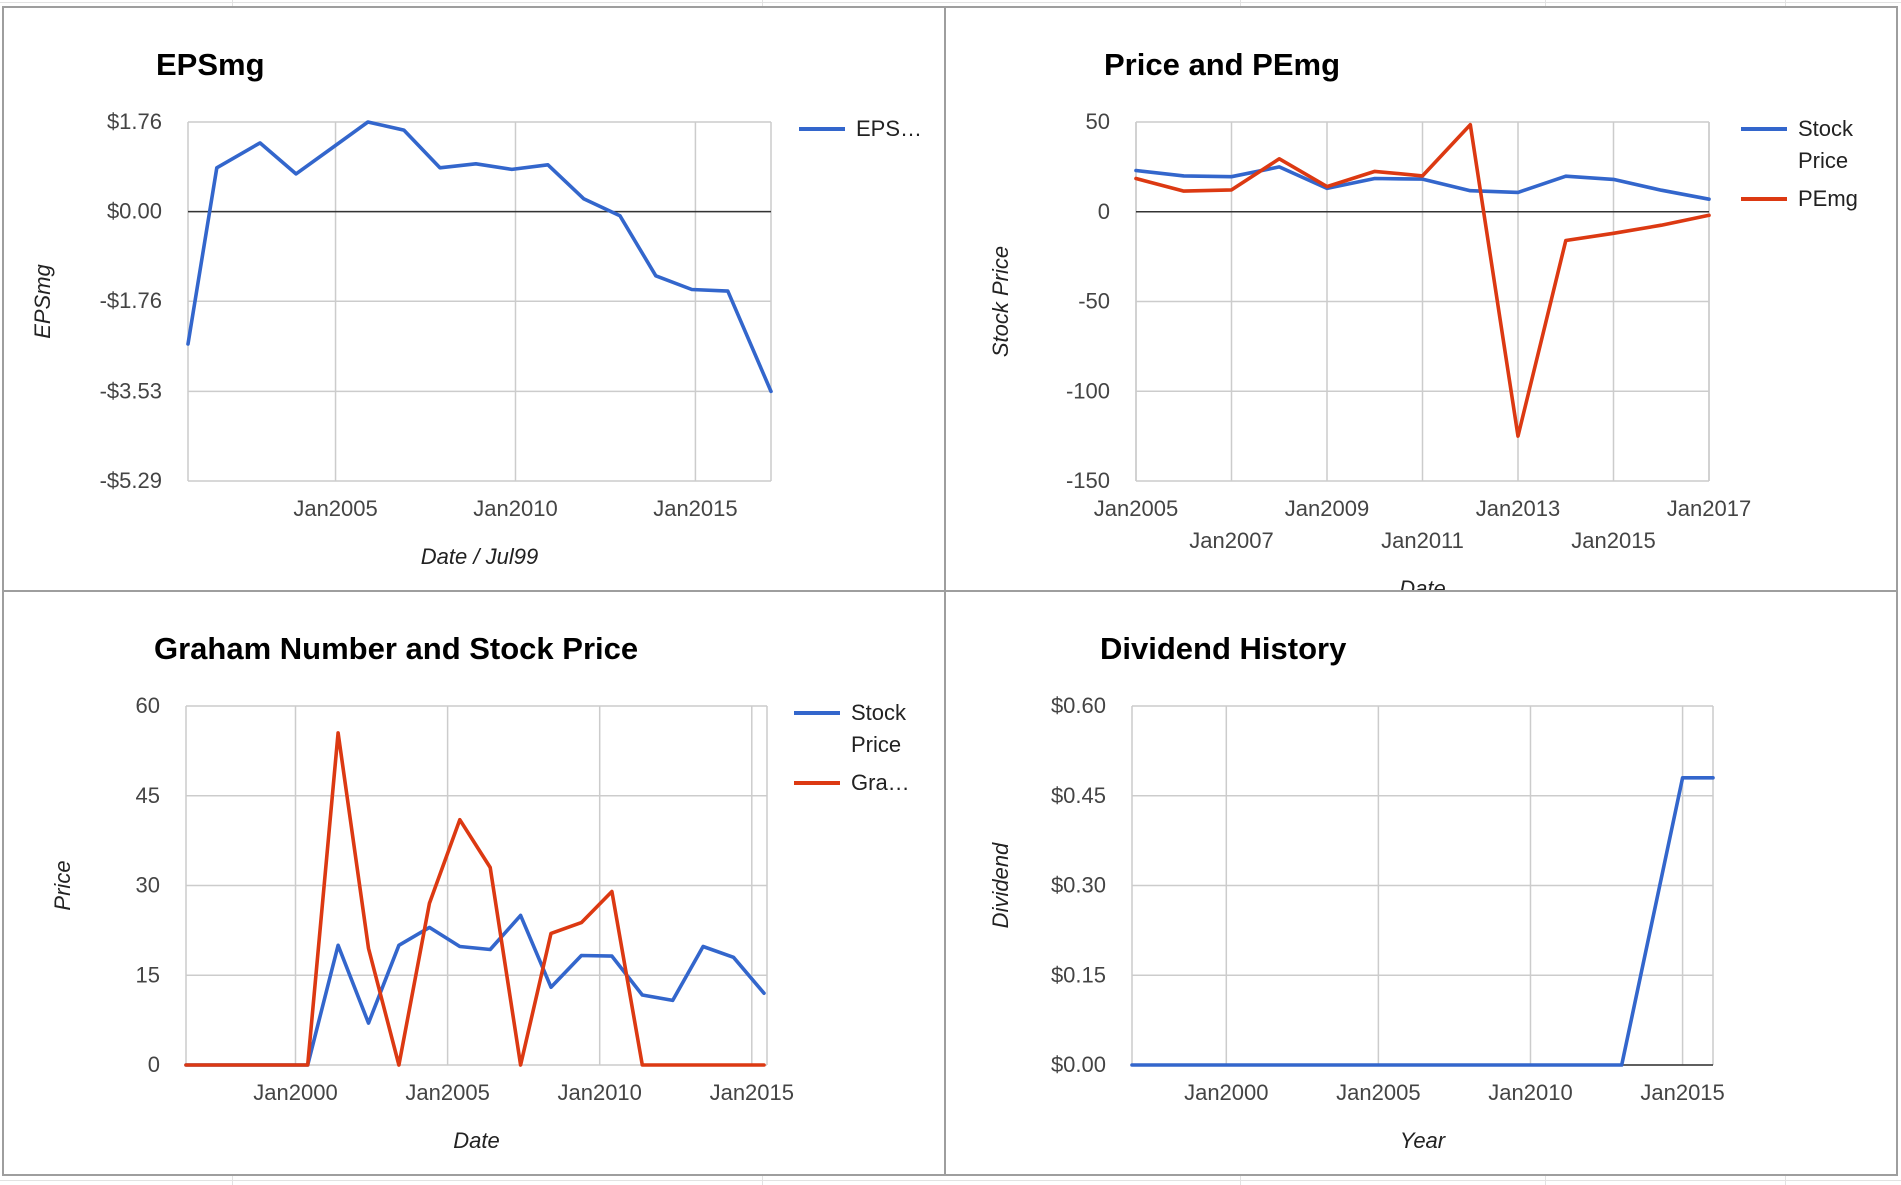 The height and width of the screenshot is (1185, 1901). Describe the element at coordinates (1222, 64) in the screenshot. I see `chart-title: Price and PEmg` at that location.